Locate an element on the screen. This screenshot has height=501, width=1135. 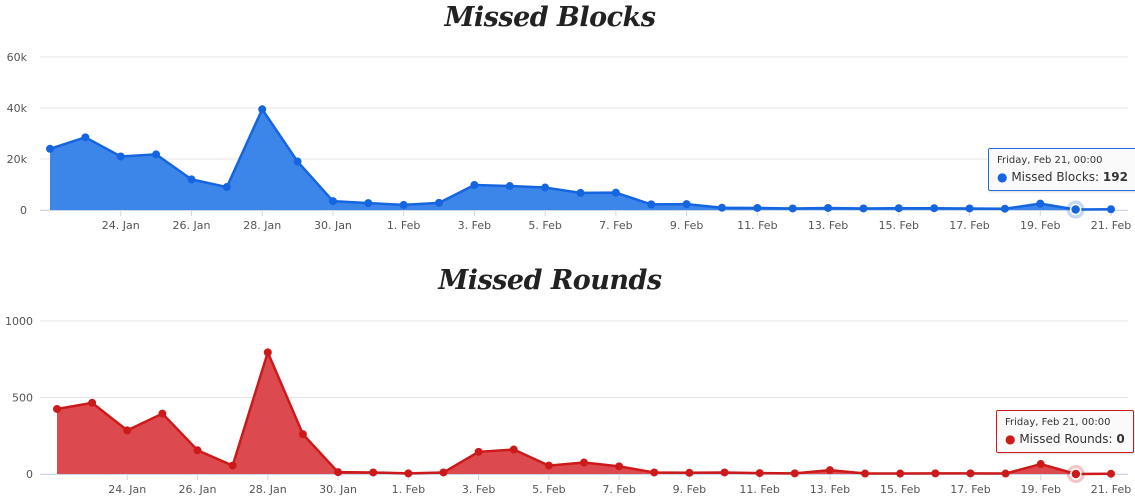
tooltip-value: 0 is located at coordinates (1120, 439).